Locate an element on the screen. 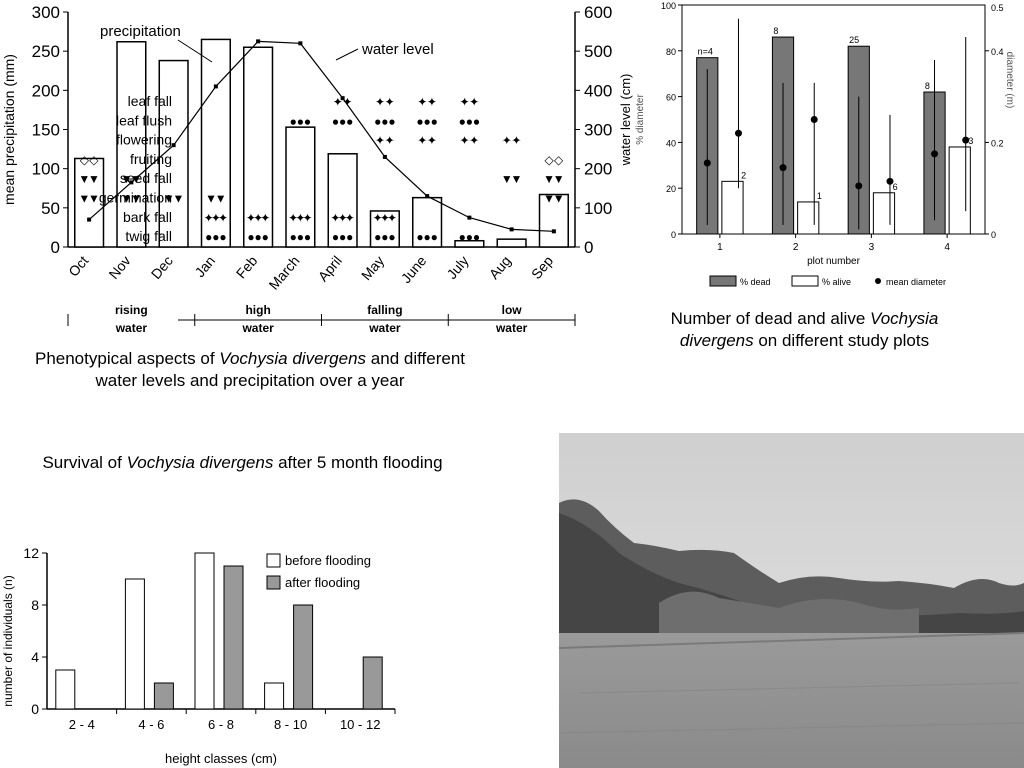  y-tick-label: 40 is located at coordinates (671, 143).